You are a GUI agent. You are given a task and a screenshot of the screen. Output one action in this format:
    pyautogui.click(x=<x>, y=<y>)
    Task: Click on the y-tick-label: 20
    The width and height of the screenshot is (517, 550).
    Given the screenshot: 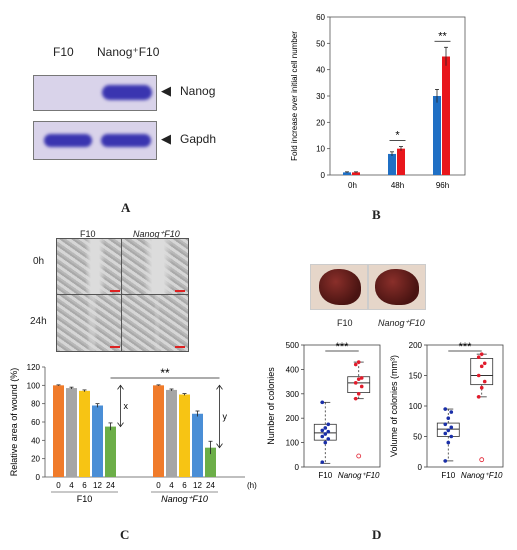 What is the action you would take?
    pyautogui.click(x=35, y=459)
    